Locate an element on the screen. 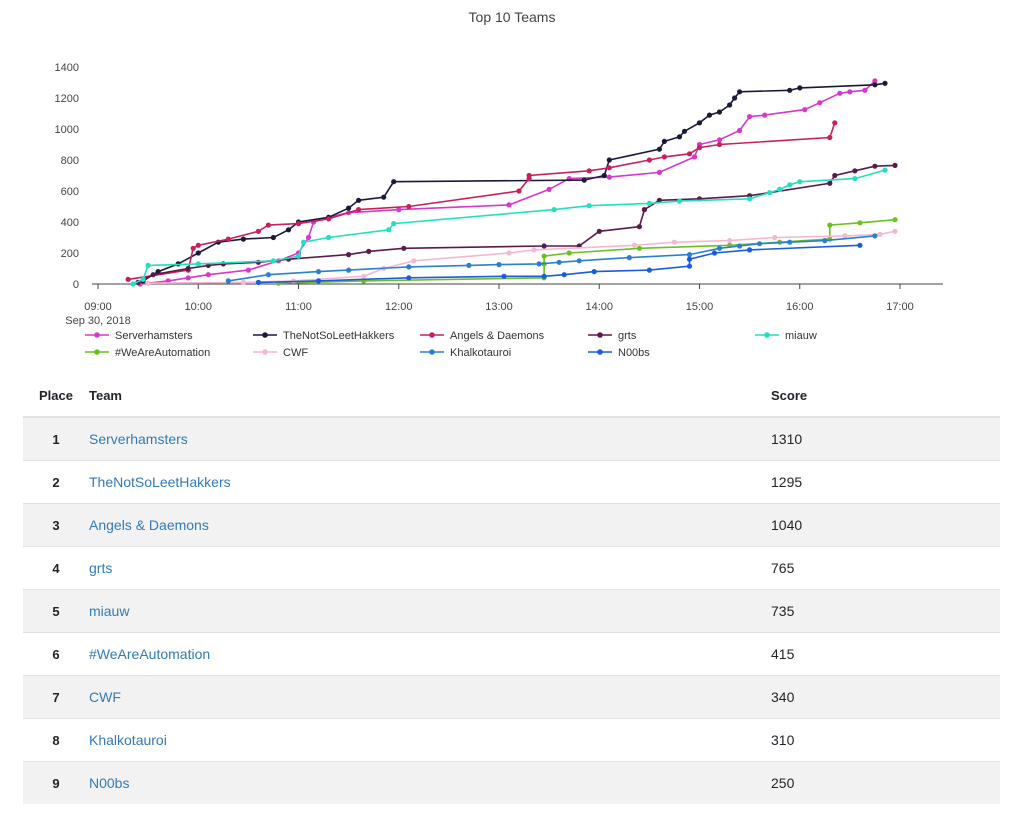 The height and width of the screenshot is (819, 1024). y-tick-label: 400 is located at coordinates (70, 223).